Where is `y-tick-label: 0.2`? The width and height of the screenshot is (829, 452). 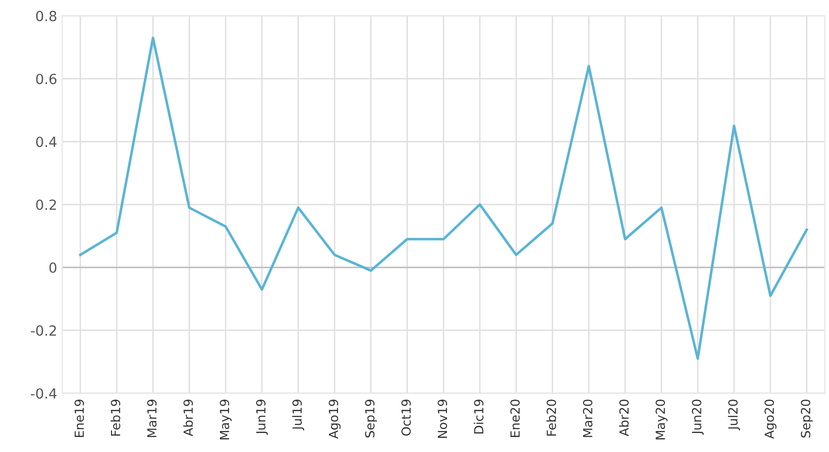
y-tick-label: 0.2 is located at coordinates (46, 205).